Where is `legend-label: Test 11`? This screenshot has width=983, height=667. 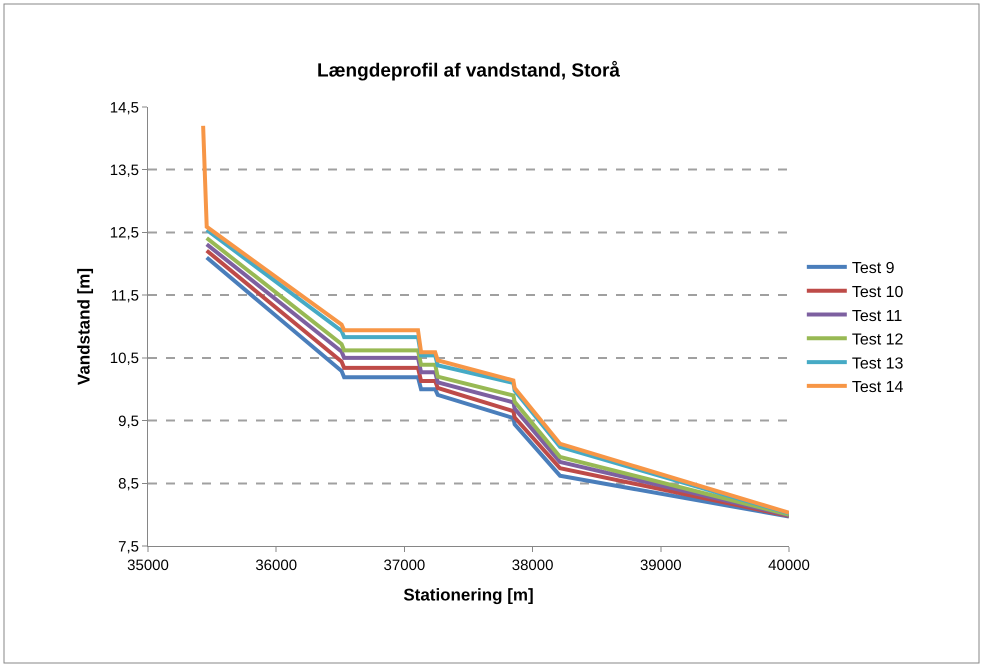
legend-label: Test 11 is located at coordinates (877, 316).